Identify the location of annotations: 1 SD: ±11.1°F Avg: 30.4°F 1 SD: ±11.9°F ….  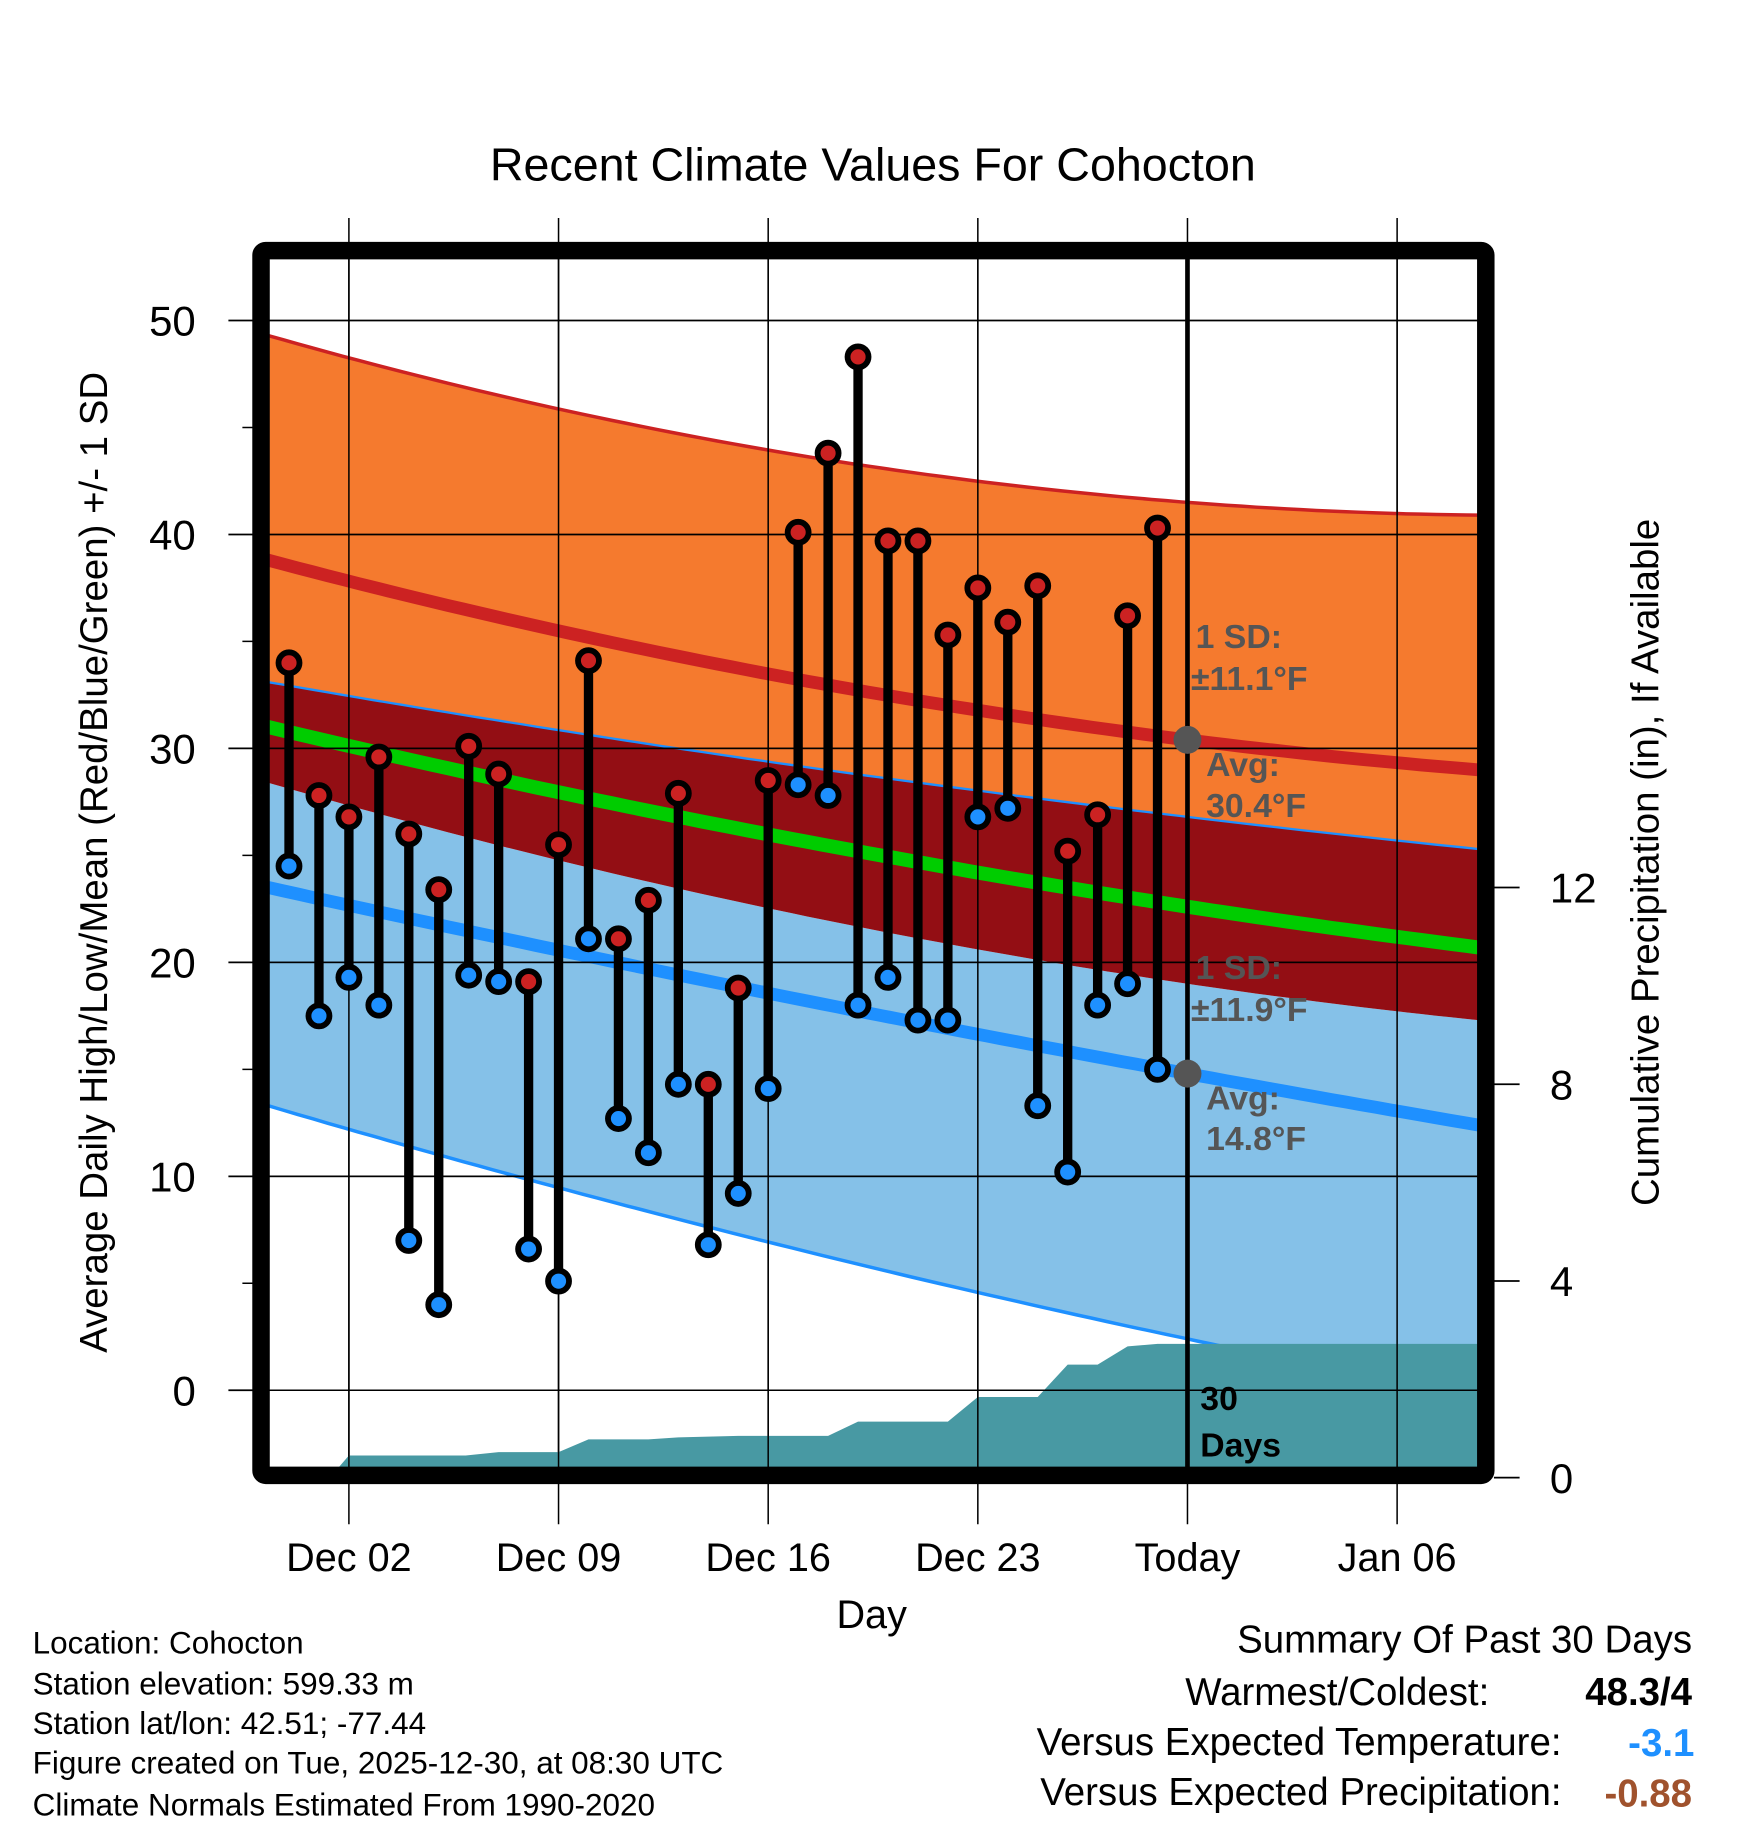
(1249, 1041).